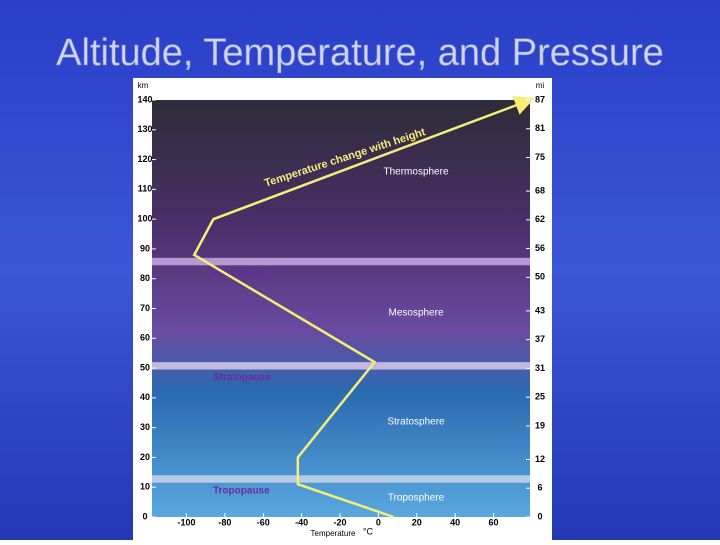  What do you see at coordinates (145, 457) in the screenshot?
I see `y-tick-label: 20` at bounding box center [145, 457].